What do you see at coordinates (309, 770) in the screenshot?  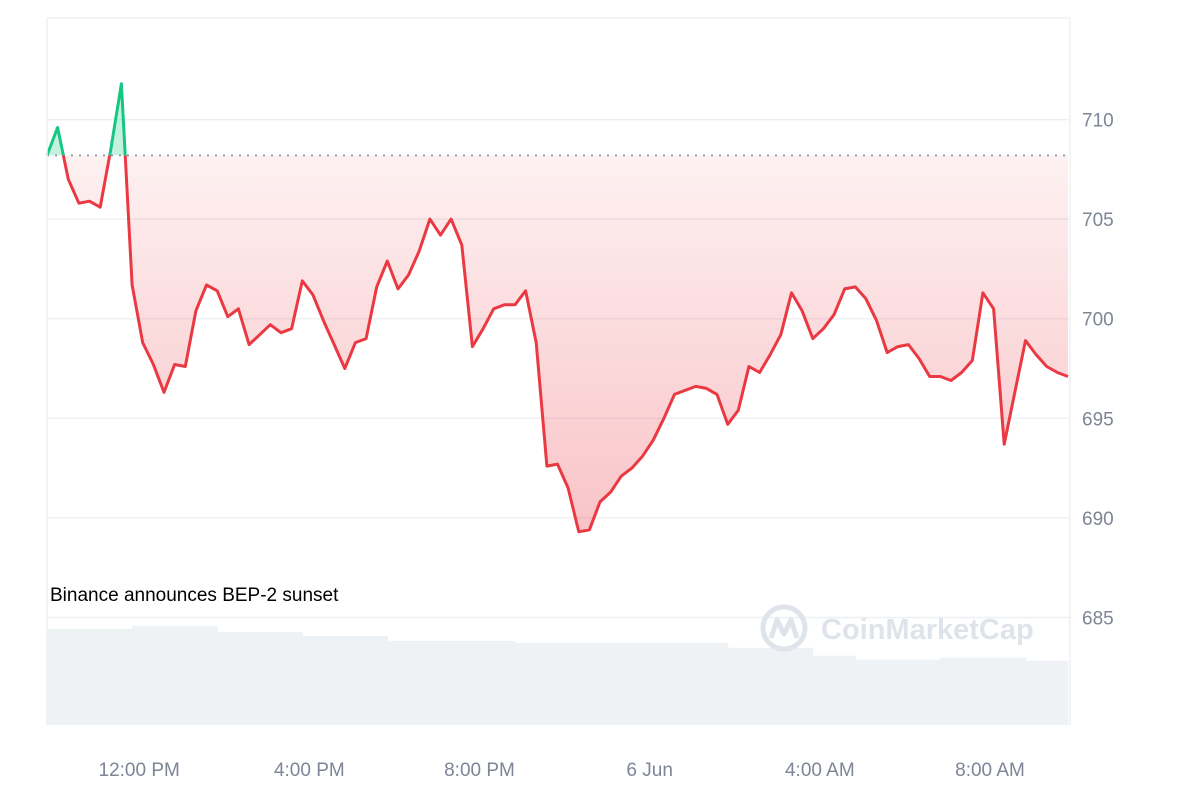 I see `x-tick-label: 4:00 PM` at bounding box center [309, 770].